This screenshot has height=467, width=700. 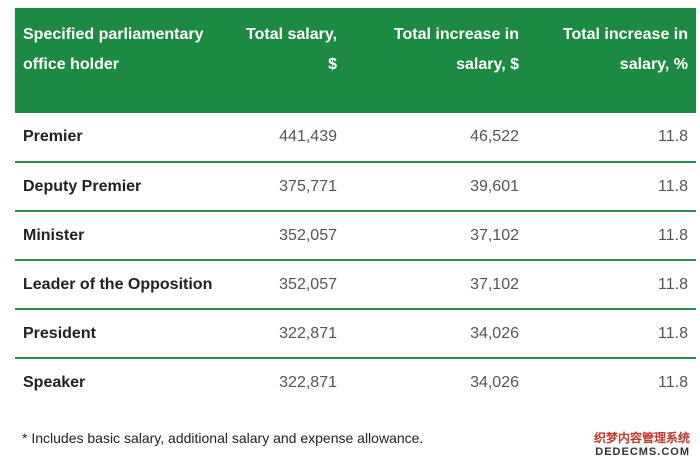 What do you see at coordinates (436, 138) in the screenshot?
I see `increase-cell: 46,522` at bounding box center [436, 138].